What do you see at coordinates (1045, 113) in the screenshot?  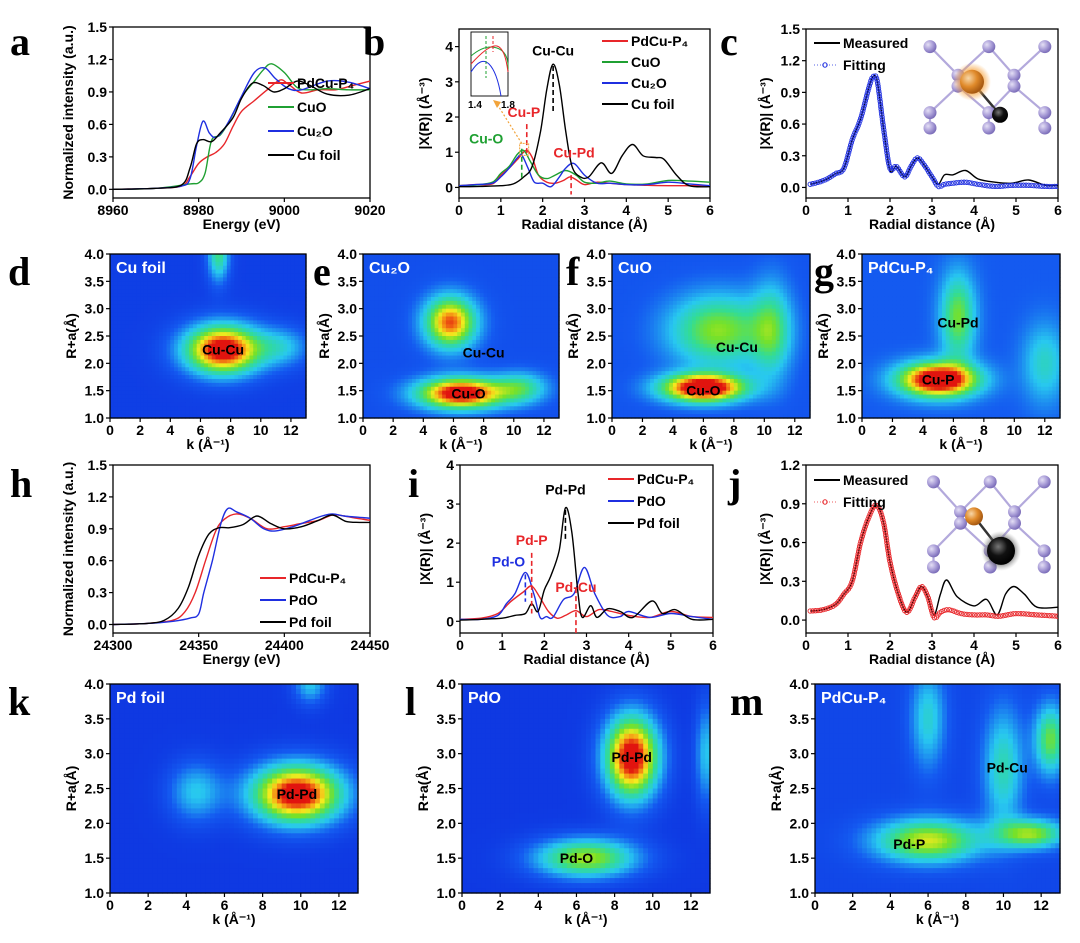 I see `atom-purple` at bounding box center [1045, 113].